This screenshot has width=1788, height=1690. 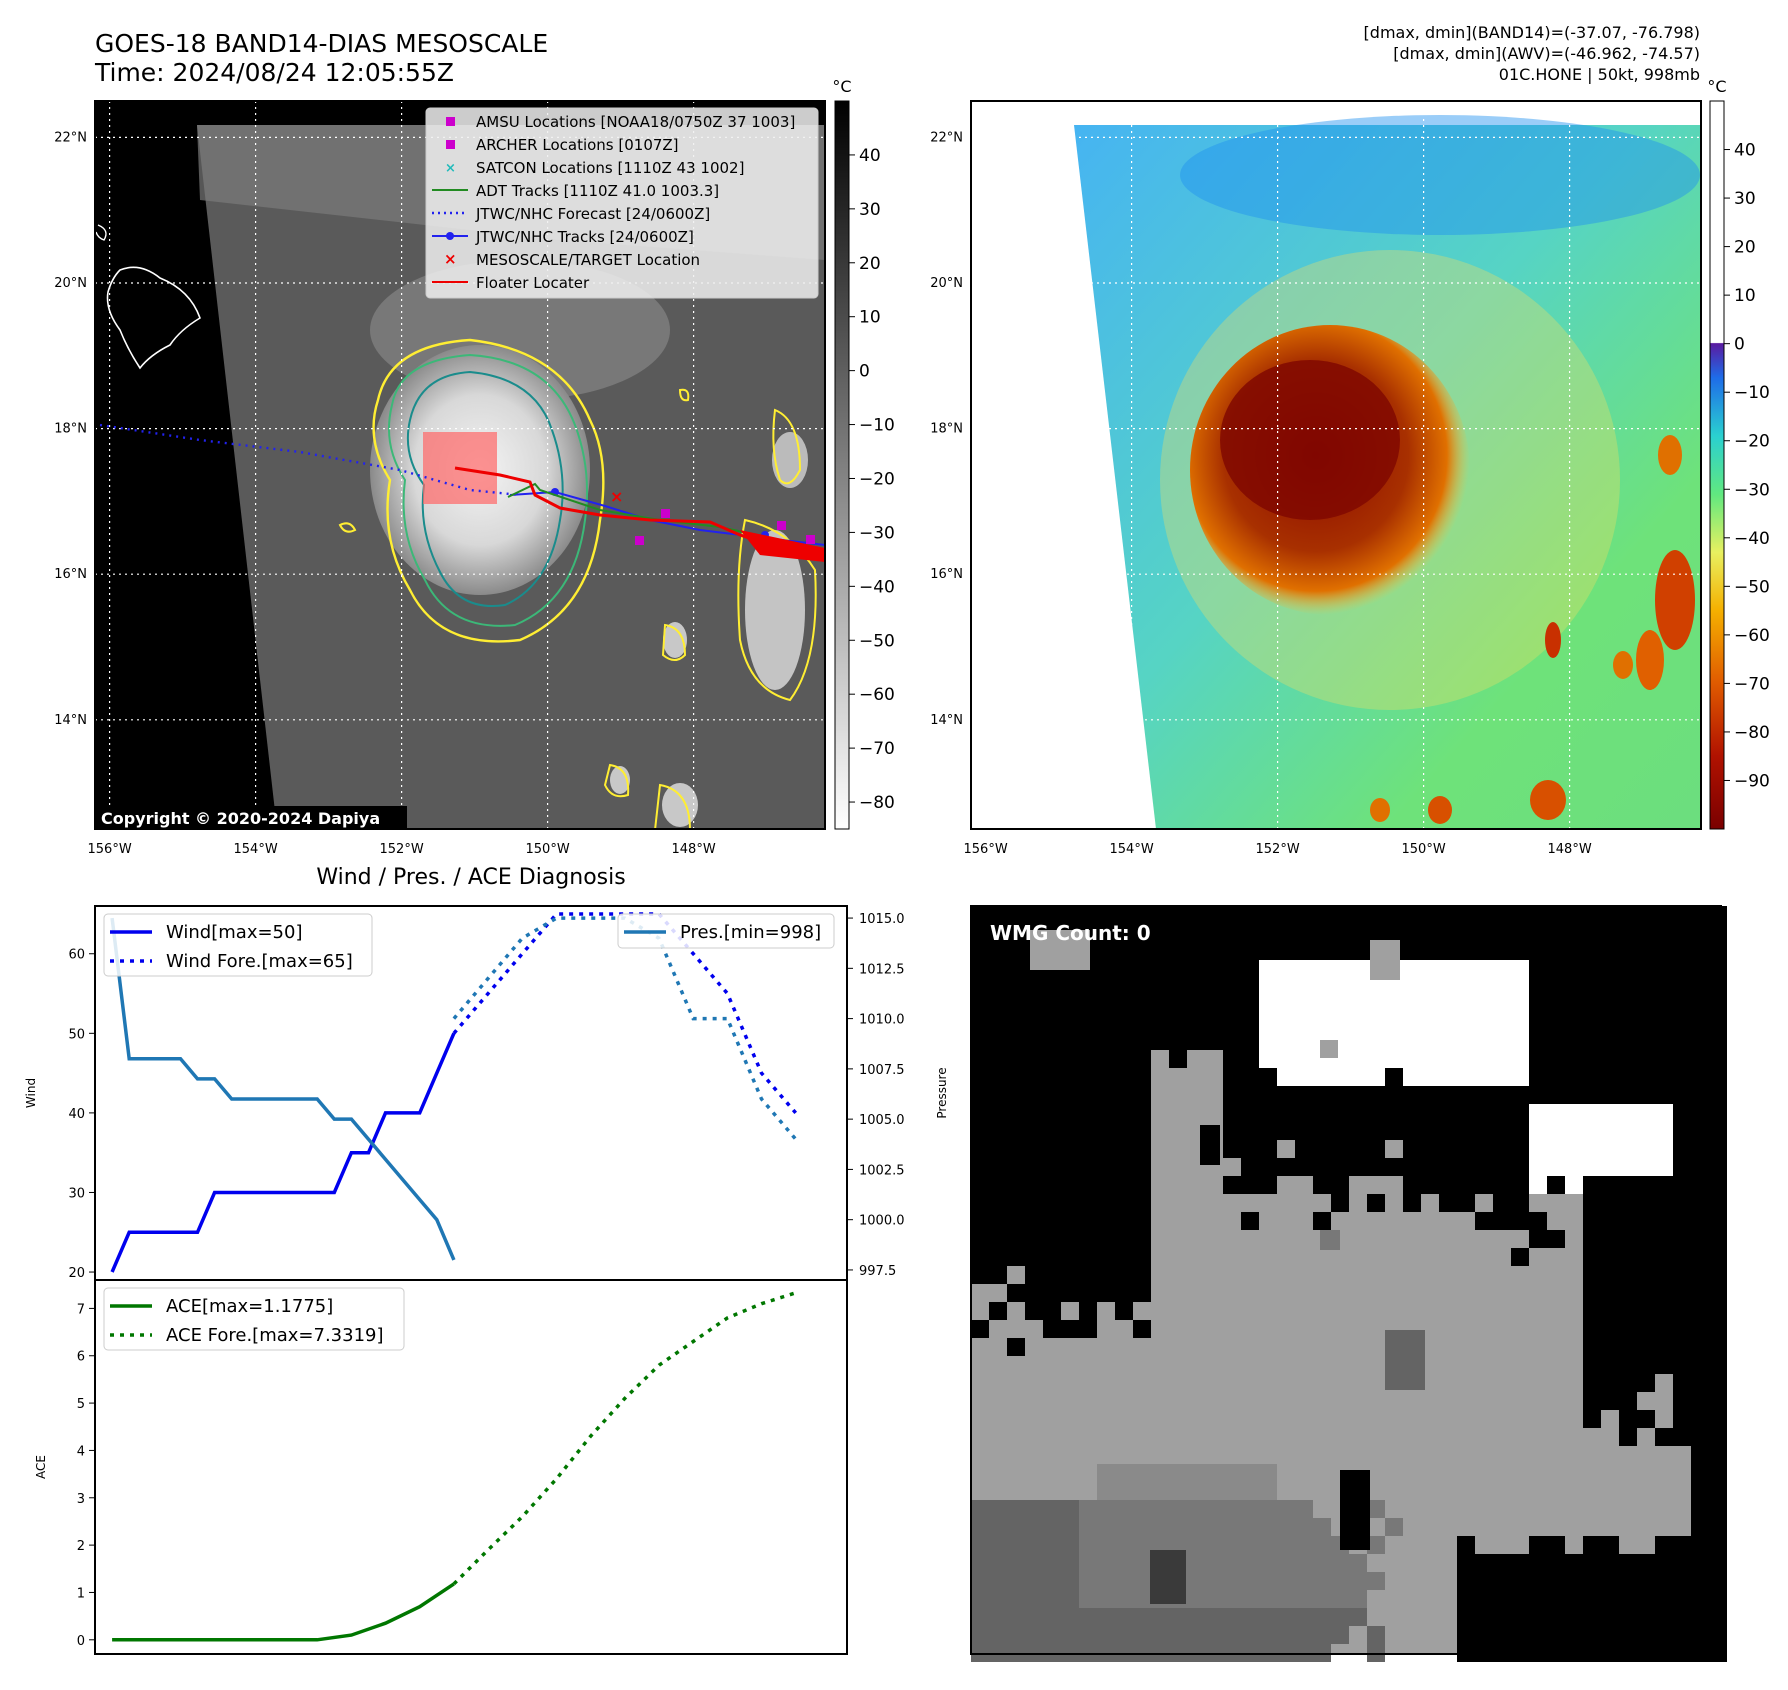 I want to click on legend-target-marker: ×, so click(x=450, y=259).